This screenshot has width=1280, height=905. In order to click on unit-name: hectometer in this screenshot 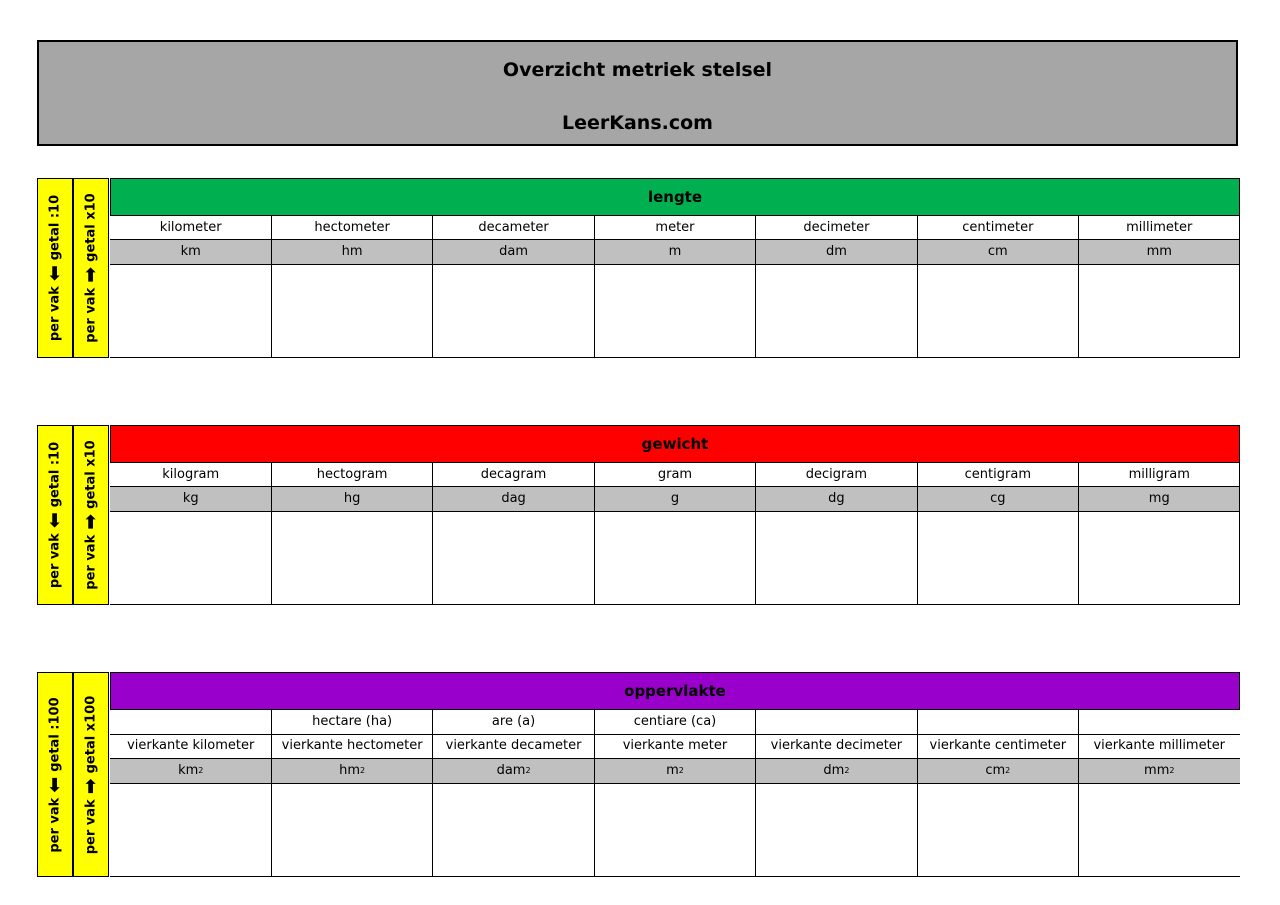, I will do `click(352, 227)`.